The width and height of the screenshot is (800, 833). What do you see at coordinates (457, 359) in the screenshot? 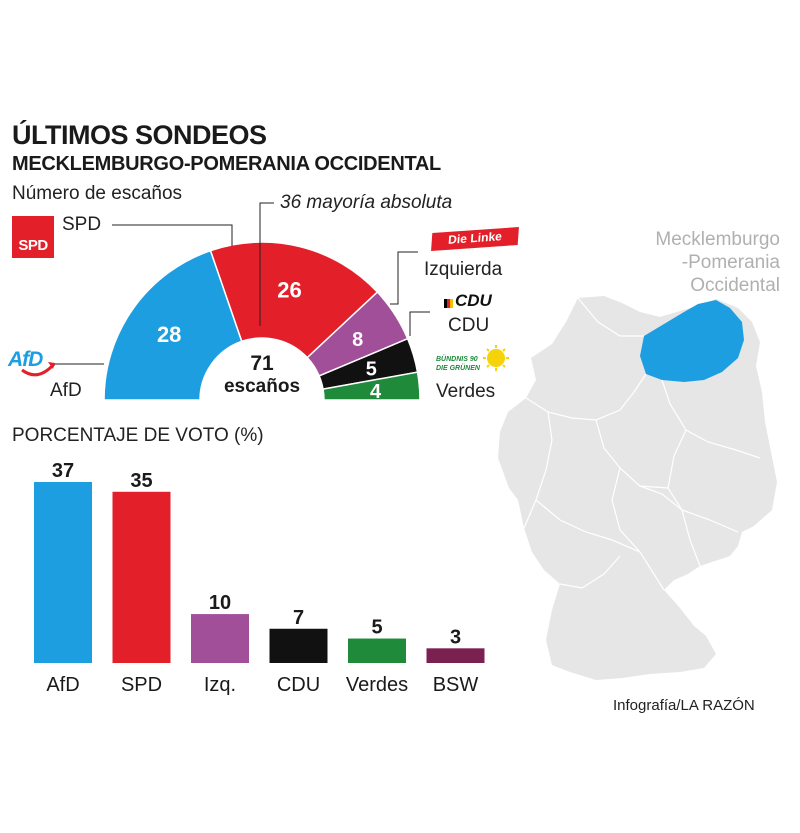
I see `gruene-logo-text: BÜNDNIS 90` at bounding box center [457, 359].